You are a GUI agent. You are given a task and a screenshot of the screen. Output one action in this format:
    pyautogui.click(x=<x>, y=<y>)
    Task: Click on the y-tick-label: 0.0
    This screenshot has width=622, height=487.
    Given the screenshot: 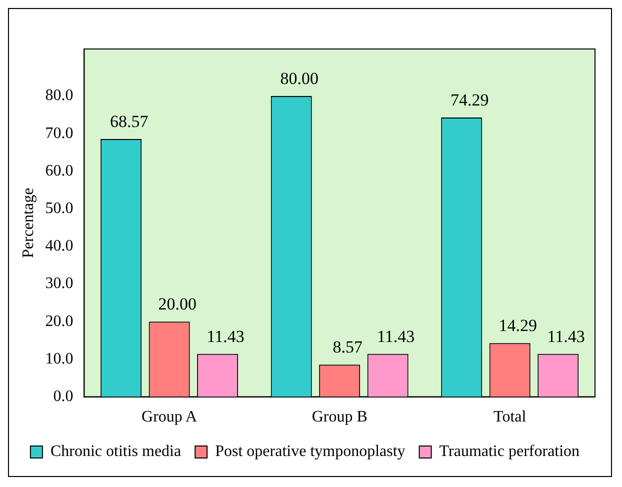 What is the action you would take?
    pyautogui.click(x=63, y=397)
    